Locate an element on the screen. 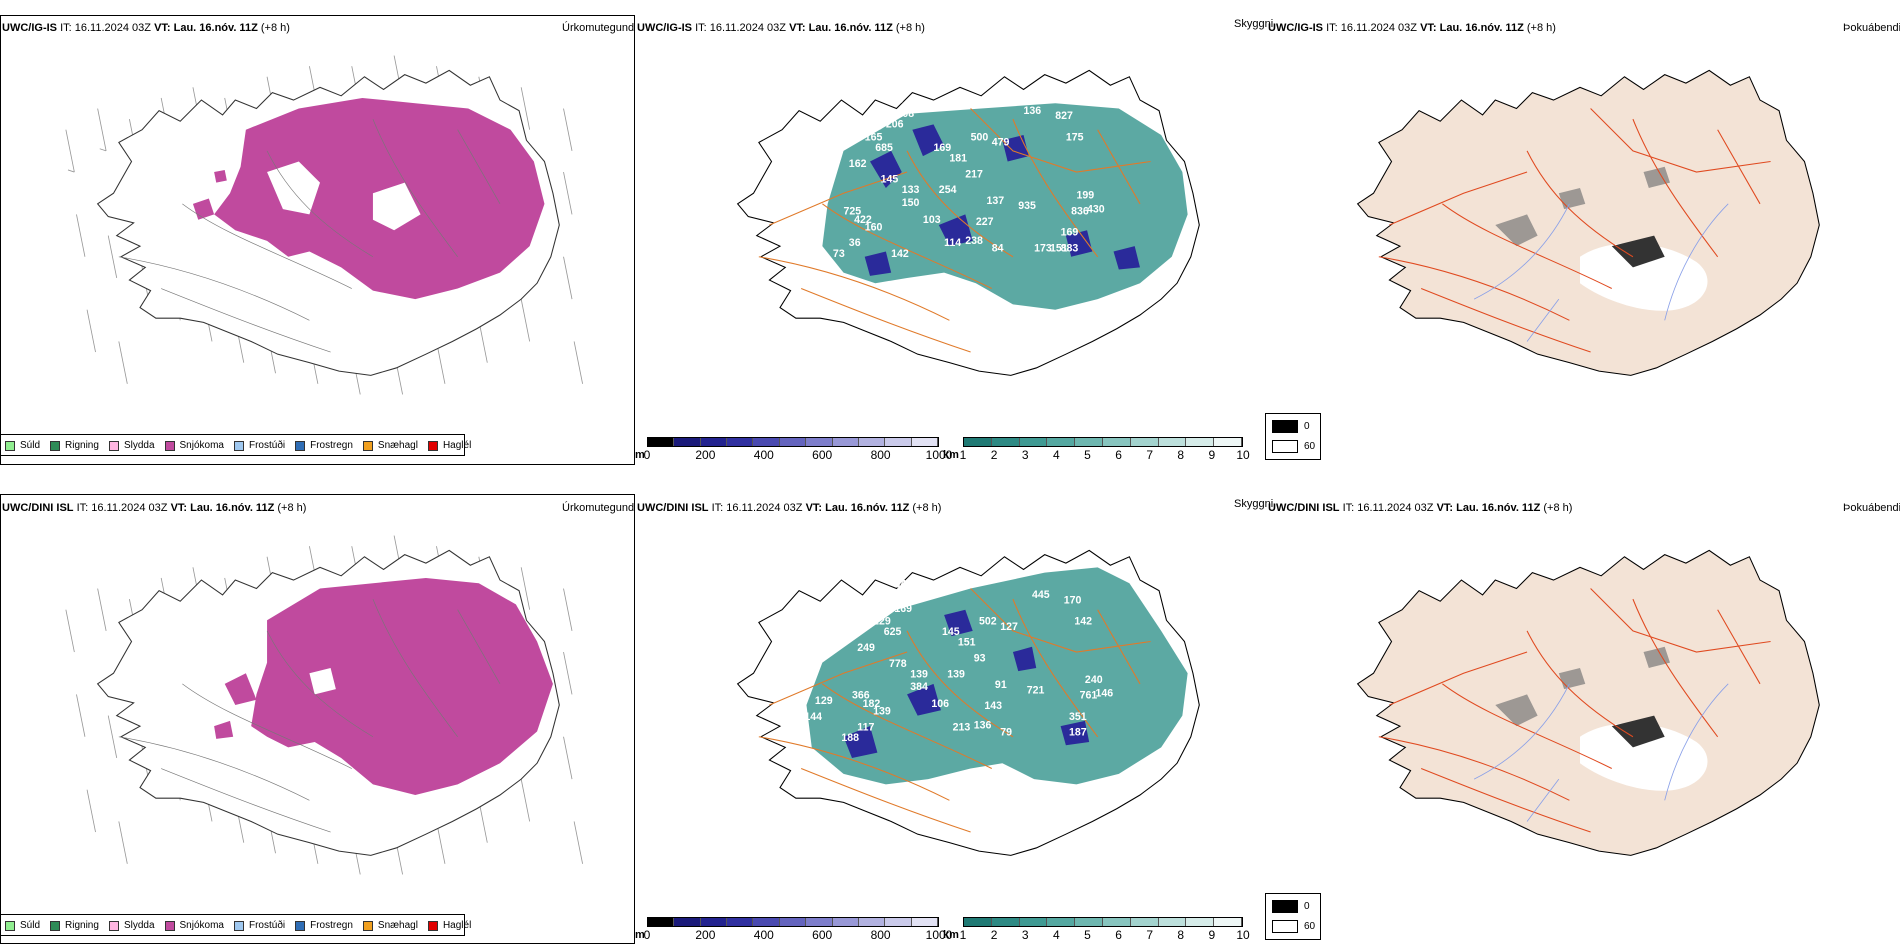 This screenshot has width=1900, height=950. visibility-value: 336 is located at coordinates (874, 127).